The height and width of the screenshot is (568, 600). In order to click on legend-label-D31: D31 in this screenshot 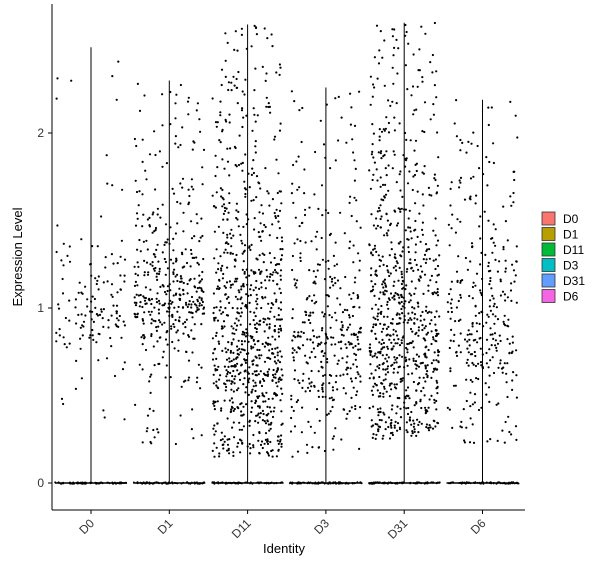, I will do `click(574, 281)`.